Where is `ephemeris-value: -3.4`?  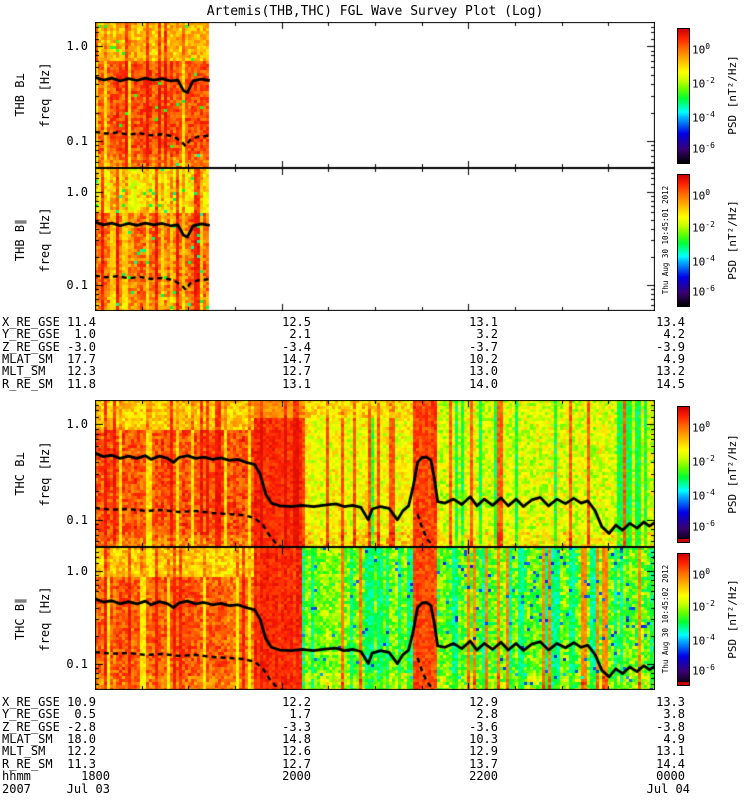
ephemeris-value: -3.4 is located at coordinates (296, 346).